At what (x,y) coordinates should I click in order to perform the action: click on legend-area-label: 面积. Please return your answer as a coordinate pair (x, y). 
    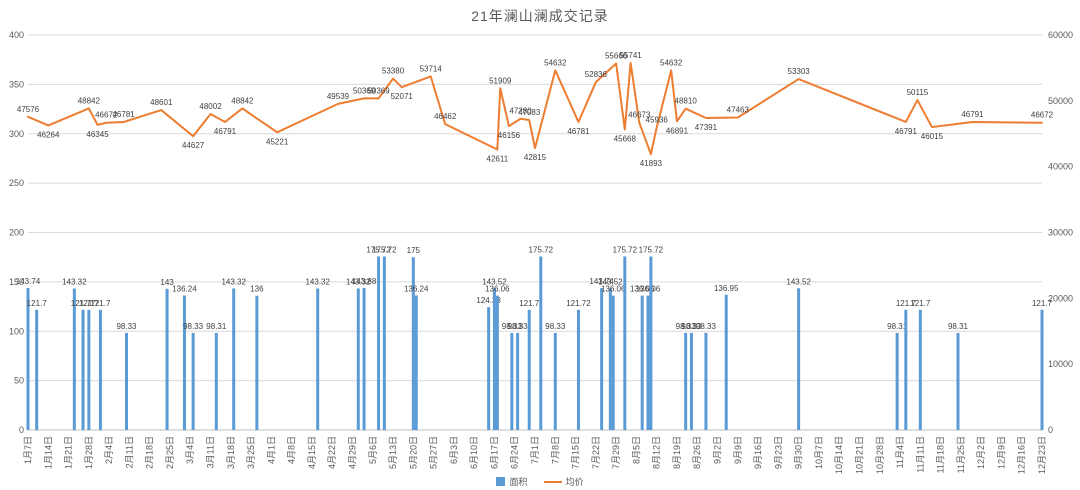
    Looking at the image, I should click on (518, 482).